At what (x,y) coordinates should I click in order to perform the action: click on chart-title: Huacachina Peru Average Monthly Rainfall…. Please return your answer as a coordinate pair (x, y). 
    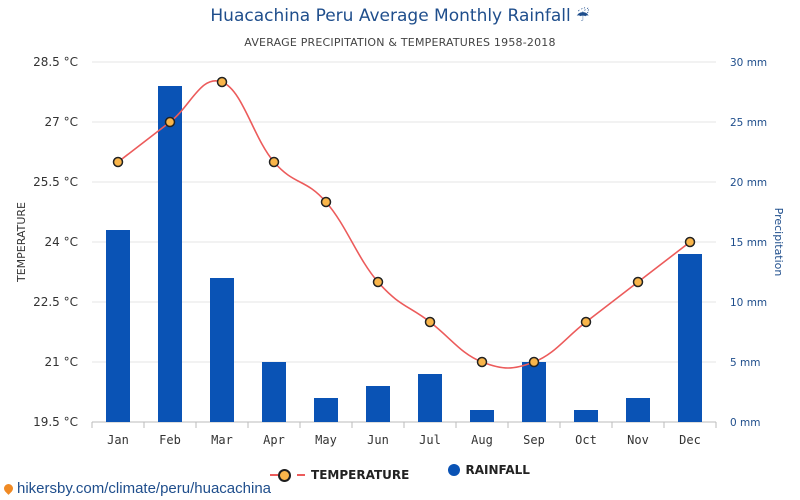
    Looking at the image, I should click on (400, 16).